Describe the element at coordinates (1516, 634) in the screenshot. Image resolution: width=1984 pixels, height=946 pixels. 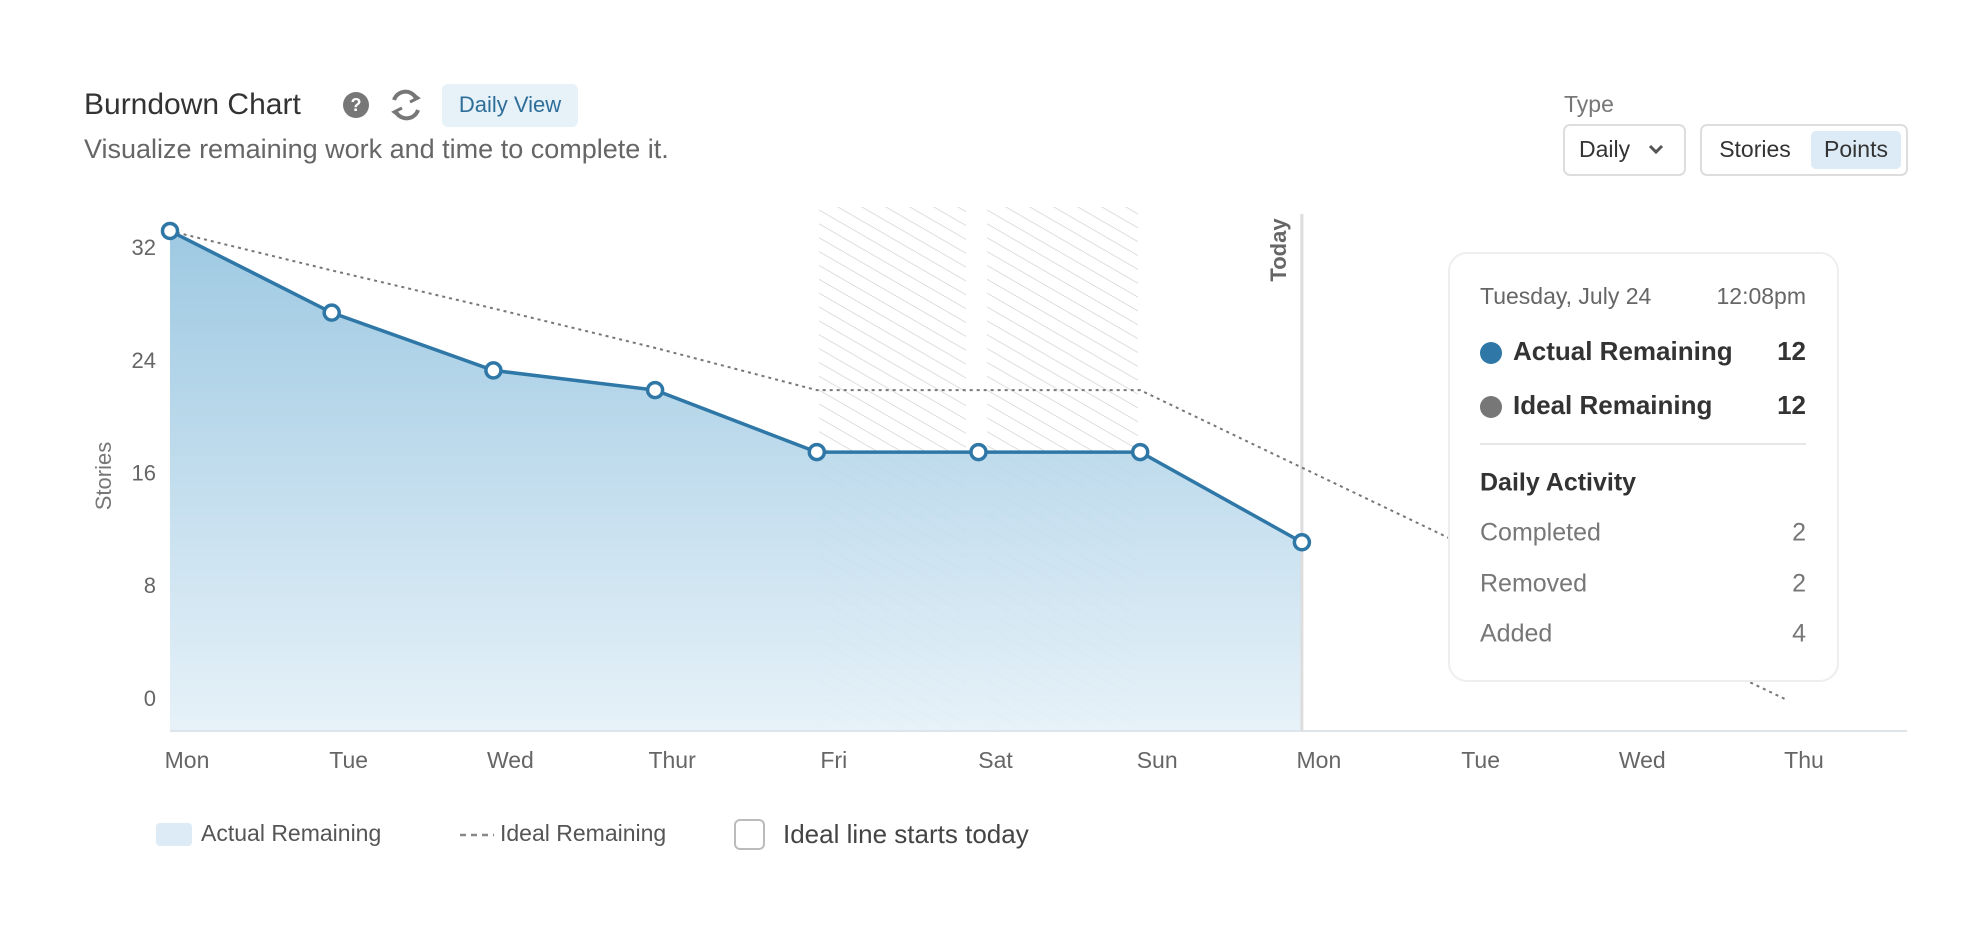
I see `activity-label: Added` at that location.